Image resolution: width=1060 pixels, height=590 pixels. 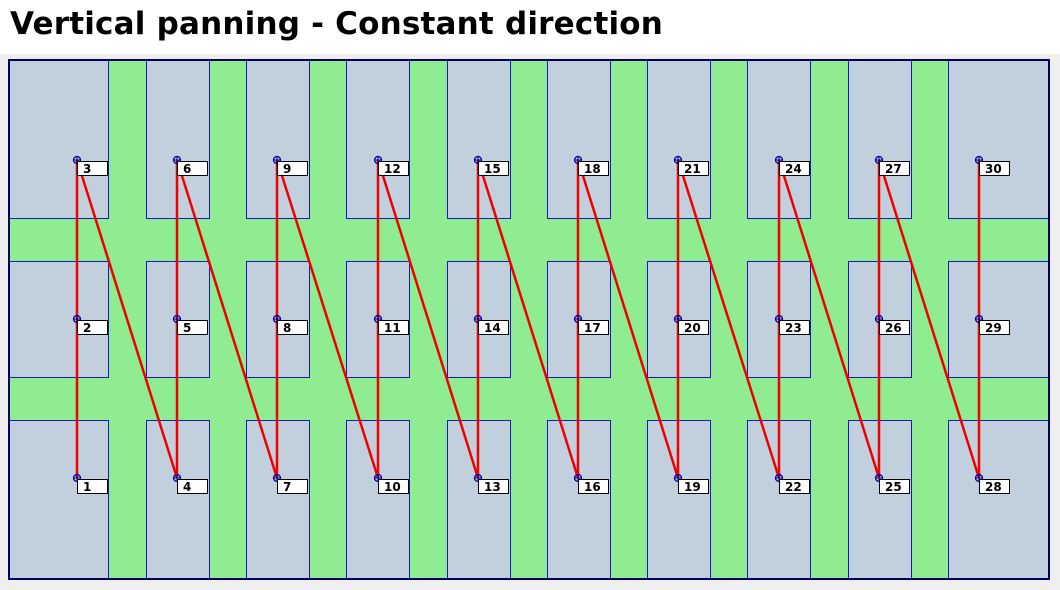 I want to click on position-label: 6, so click(x=187, y=169).